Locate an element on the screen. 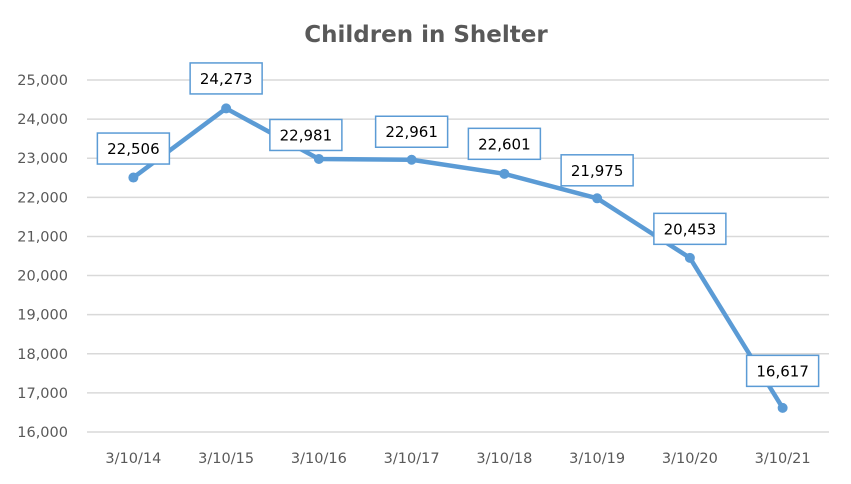 This screenshot has height=484, width=851. data-label-text: 22,961 is located at coordinates (411, 132).